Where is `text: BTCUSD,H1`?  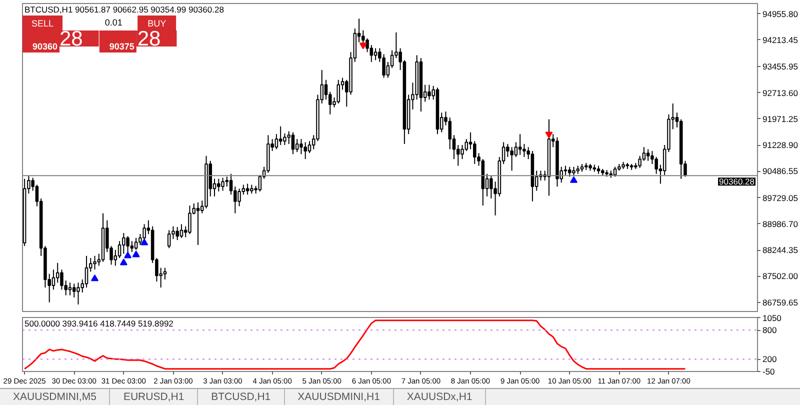
text: BTCUSD,H1 is located at coordinates (241, 397).